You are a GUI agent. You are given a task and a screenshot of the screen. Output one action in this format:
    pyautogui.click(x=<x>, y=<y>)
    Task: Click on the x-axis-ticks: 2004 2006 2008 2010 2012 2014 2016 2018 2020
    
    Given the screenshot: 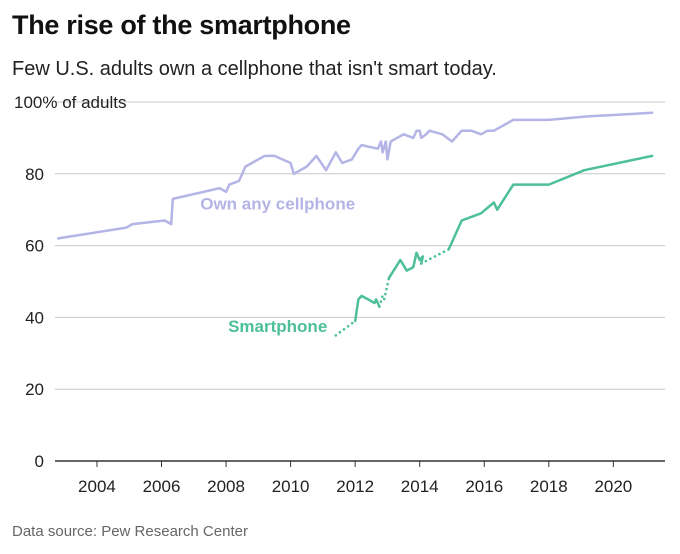 What is the action you would take?
    pyautogui.click(x=355, y=478)
    